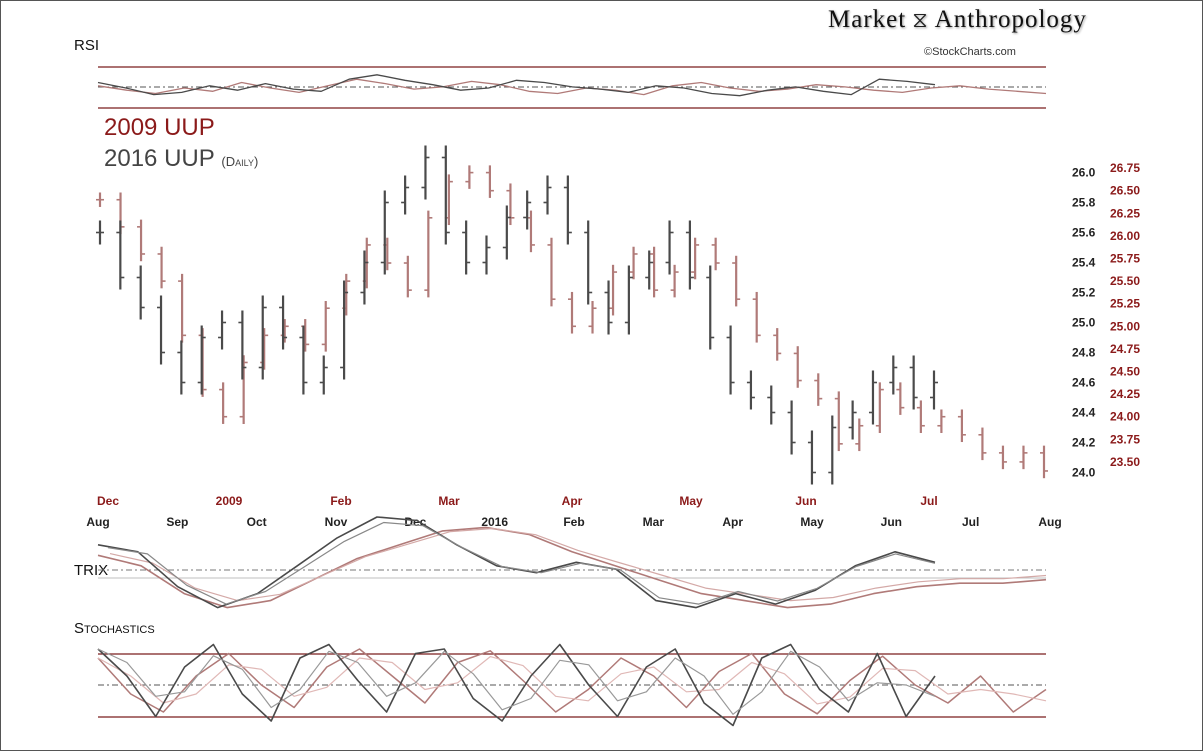 The width and height of the screenshot is (1203, 751). Describe the element at coordinates (970, 52) in the screenshot. I see `copyright-text: ©StockCharts.com` at that location.